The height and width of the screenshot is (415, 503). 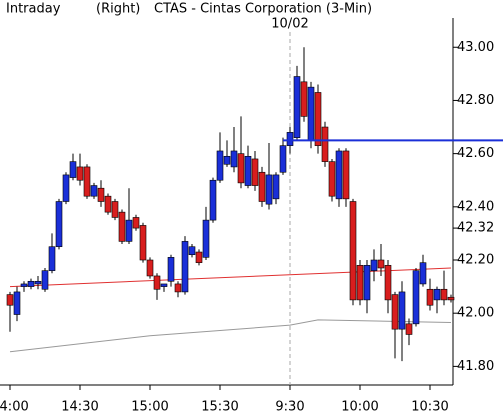 What do you see at coordinates (219, 407) in the screenshot?
I see `x-tick-label: 15:30` at bounding box center [219, 407].